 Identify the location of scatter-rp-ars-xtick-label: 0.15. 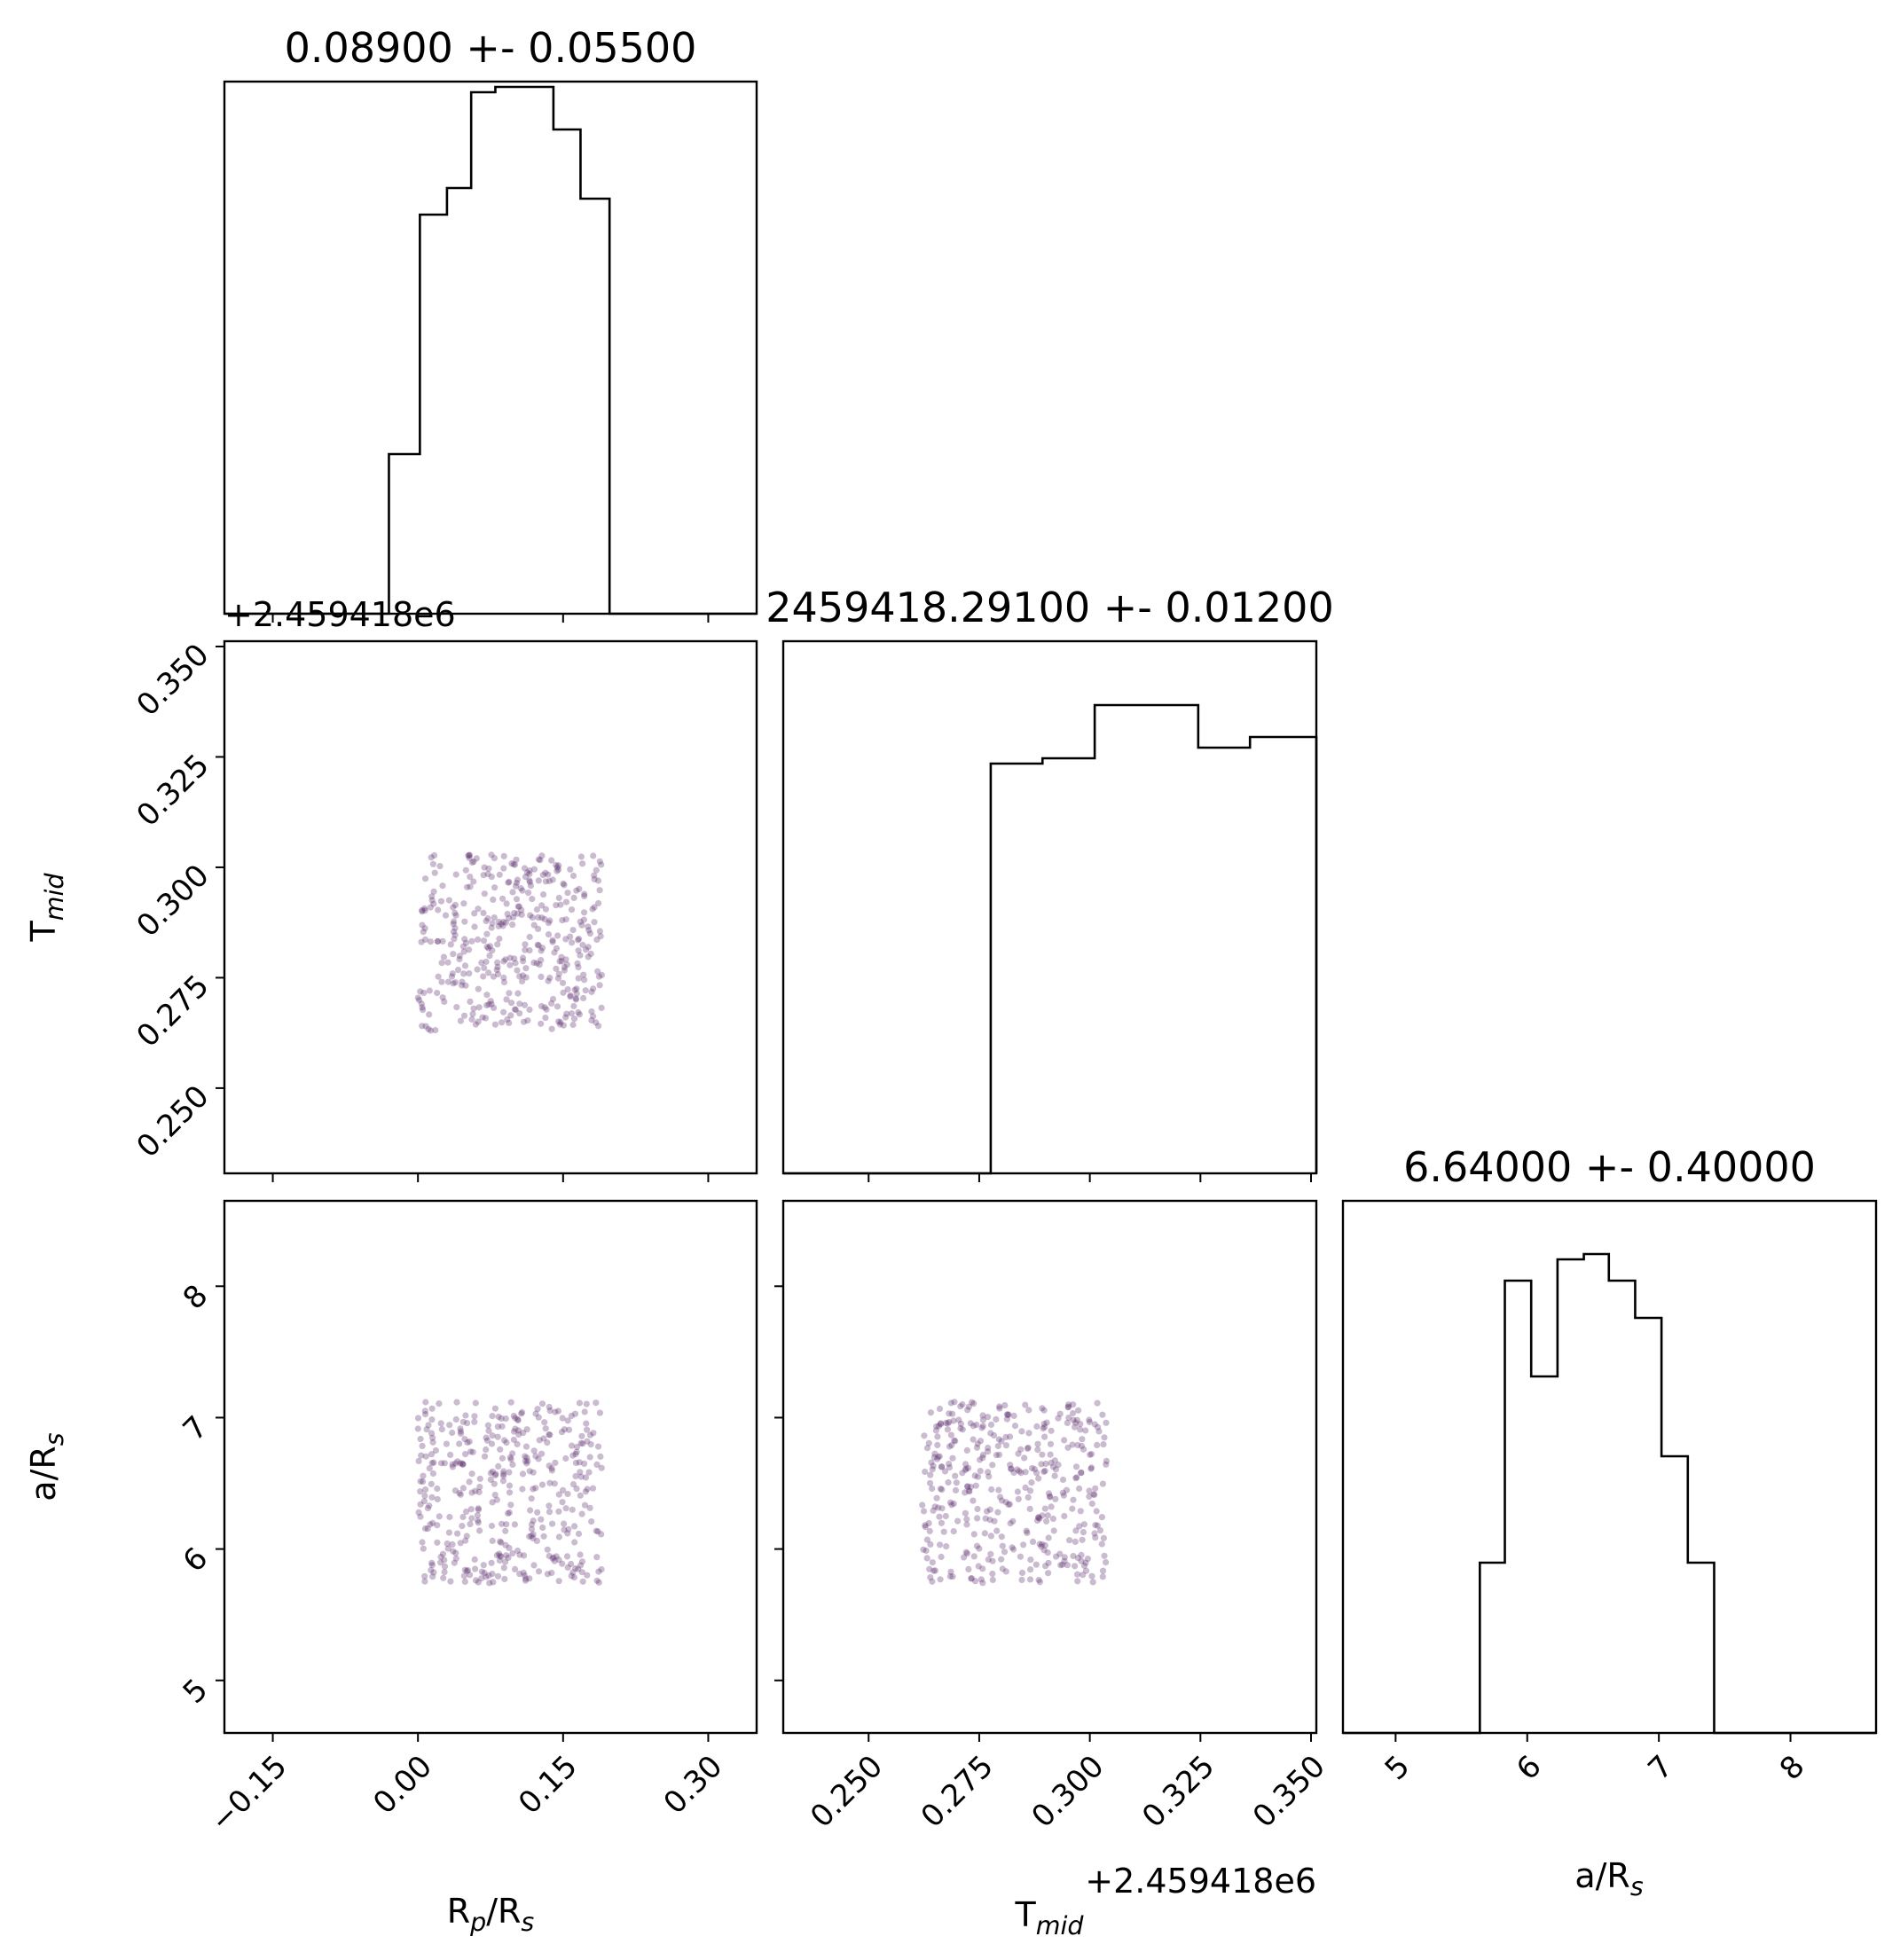
(548, 1785).